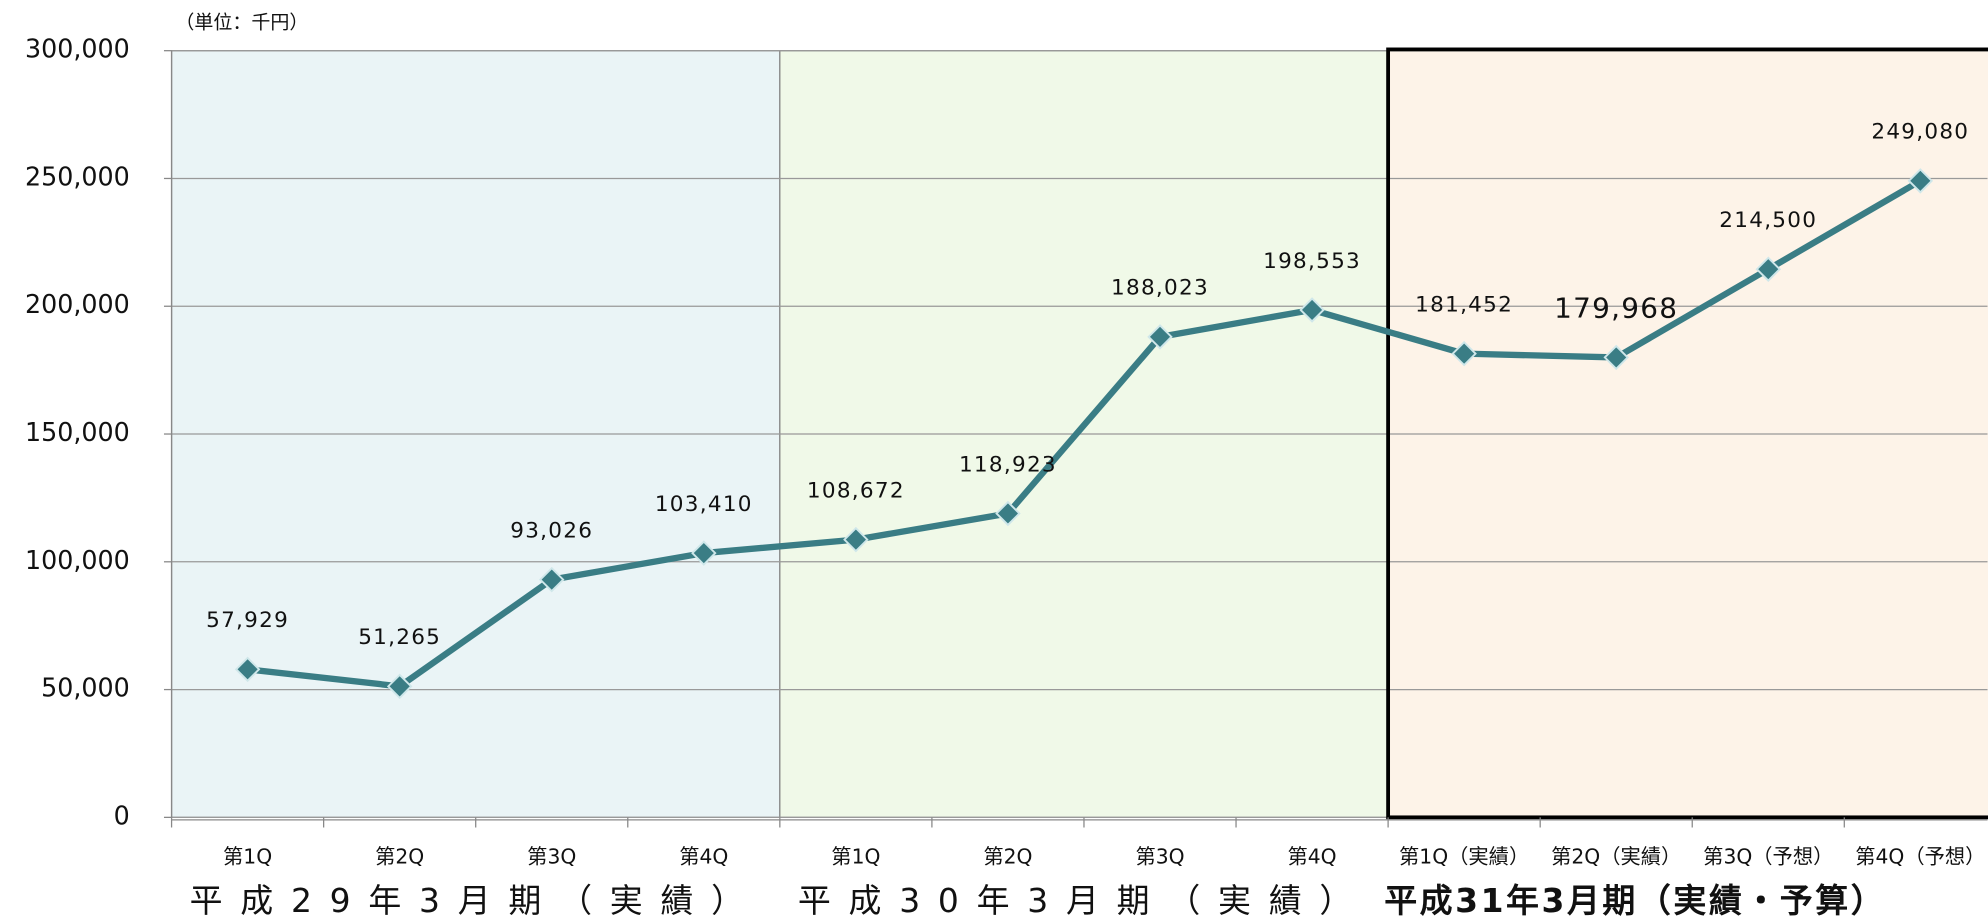 The image size is (1988, 920). I want to click on unit-label: （単位：千円）, so click(241, 22).